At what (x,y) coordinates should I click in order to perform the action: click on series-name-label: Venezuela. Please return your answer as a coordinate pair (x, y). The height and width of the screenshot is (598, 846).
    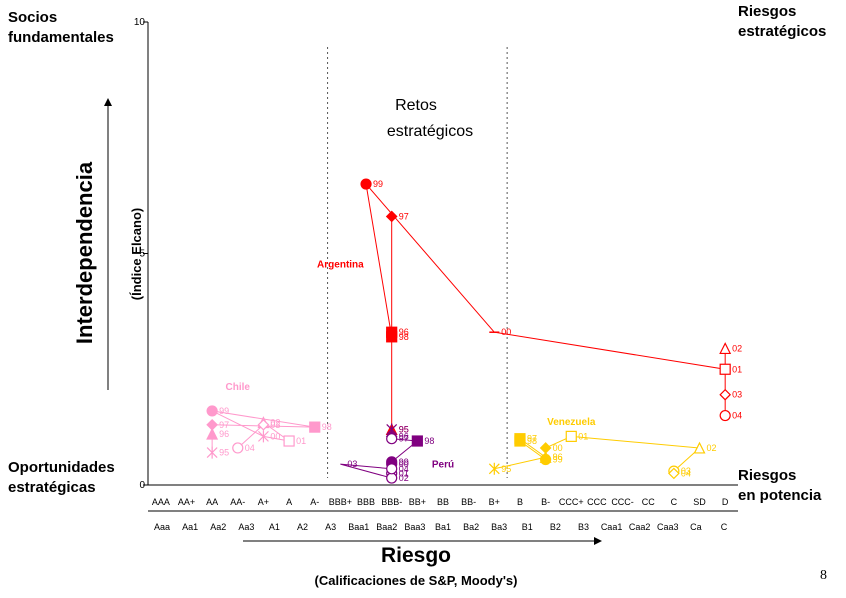
    Looking at the image, I should click on (571, 422).